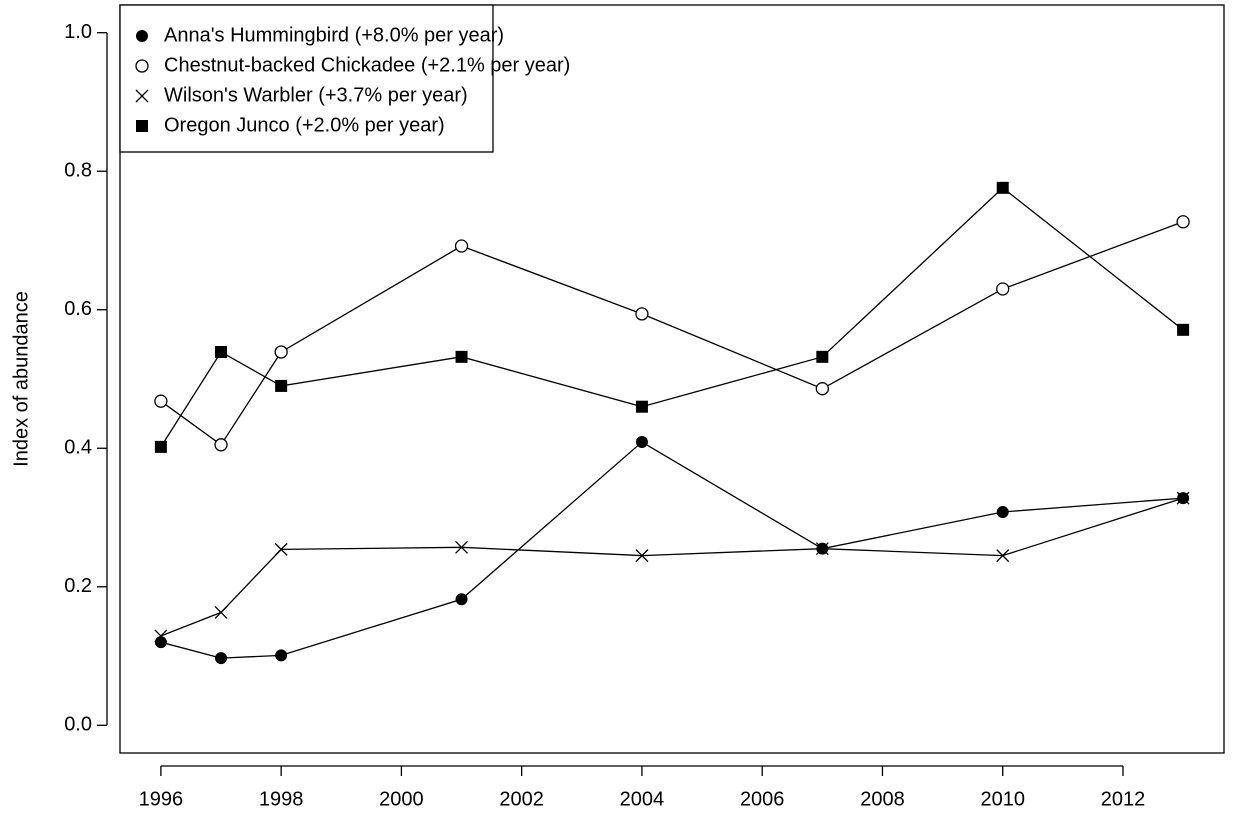 The width and height of the screenshot is (1239, 814). I want to click on legend-label: Wilson's Warbler (+3.7% per year), so click(316, 95).